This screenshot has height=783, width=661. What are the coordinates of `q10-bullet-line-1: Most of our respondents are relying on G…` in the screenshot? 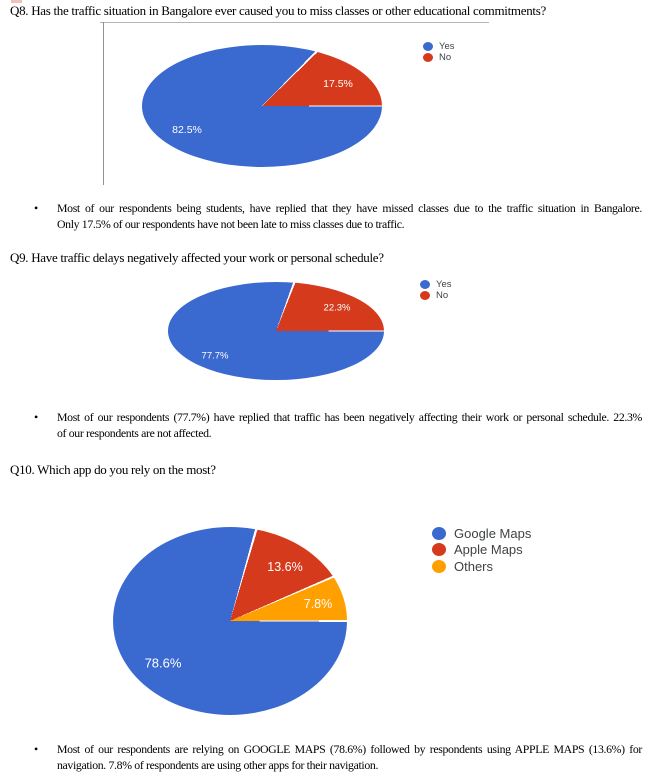 It's located at (349, 749).